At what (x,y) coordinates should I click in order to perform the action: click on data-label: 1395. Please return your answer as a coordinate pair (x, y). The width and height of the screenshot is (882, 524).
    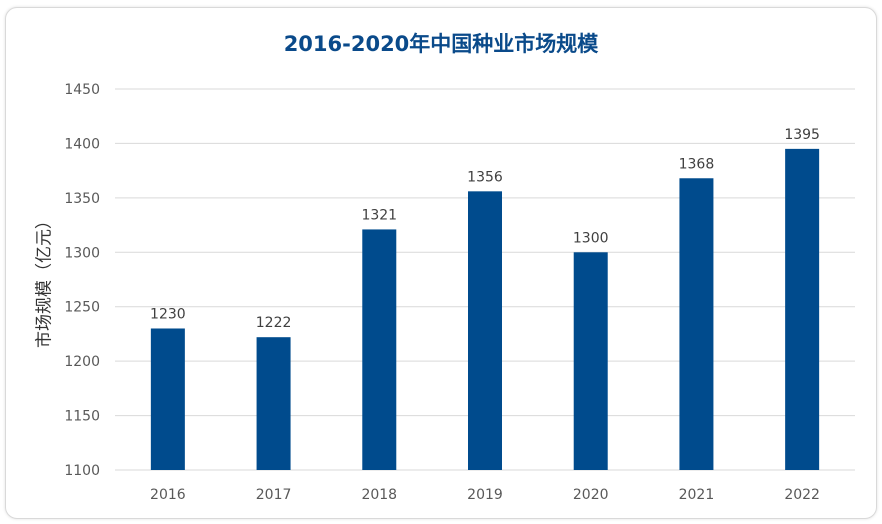
    Looking at the image, I should click on (802, 135).